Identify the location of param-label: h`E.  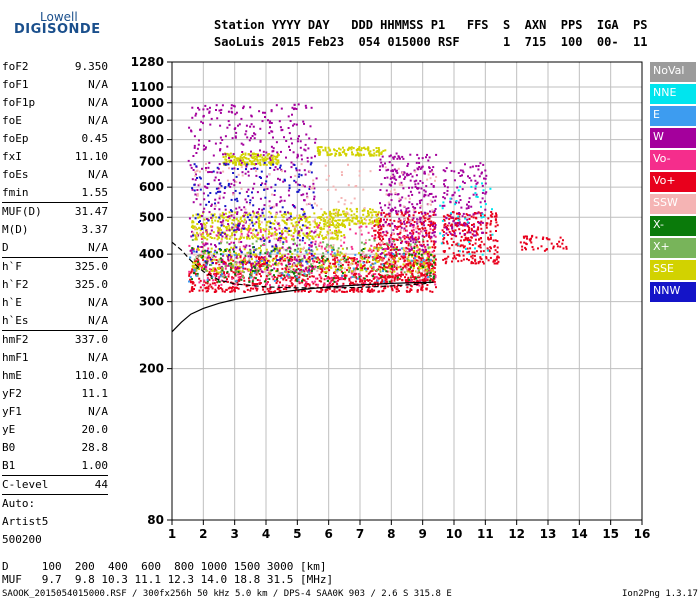
(12, 302).